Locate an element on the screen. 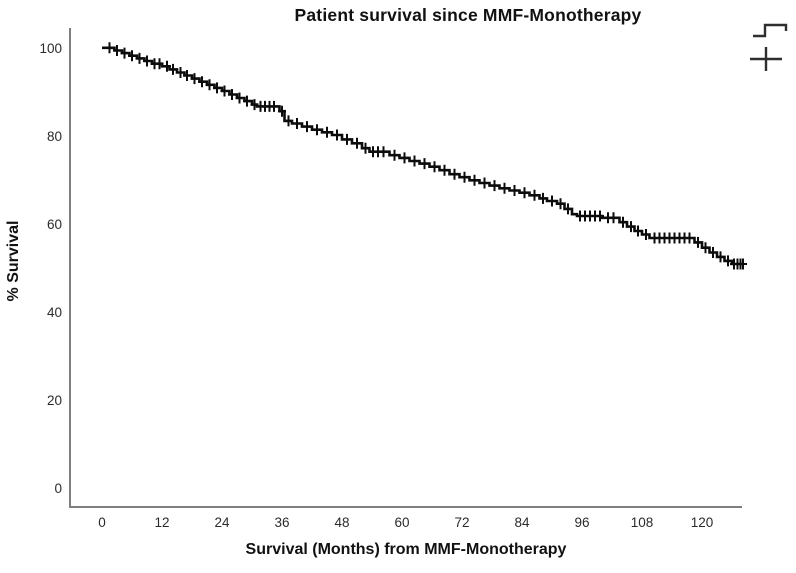  x-tick-label: 48 is located at coordinates (341, 522).